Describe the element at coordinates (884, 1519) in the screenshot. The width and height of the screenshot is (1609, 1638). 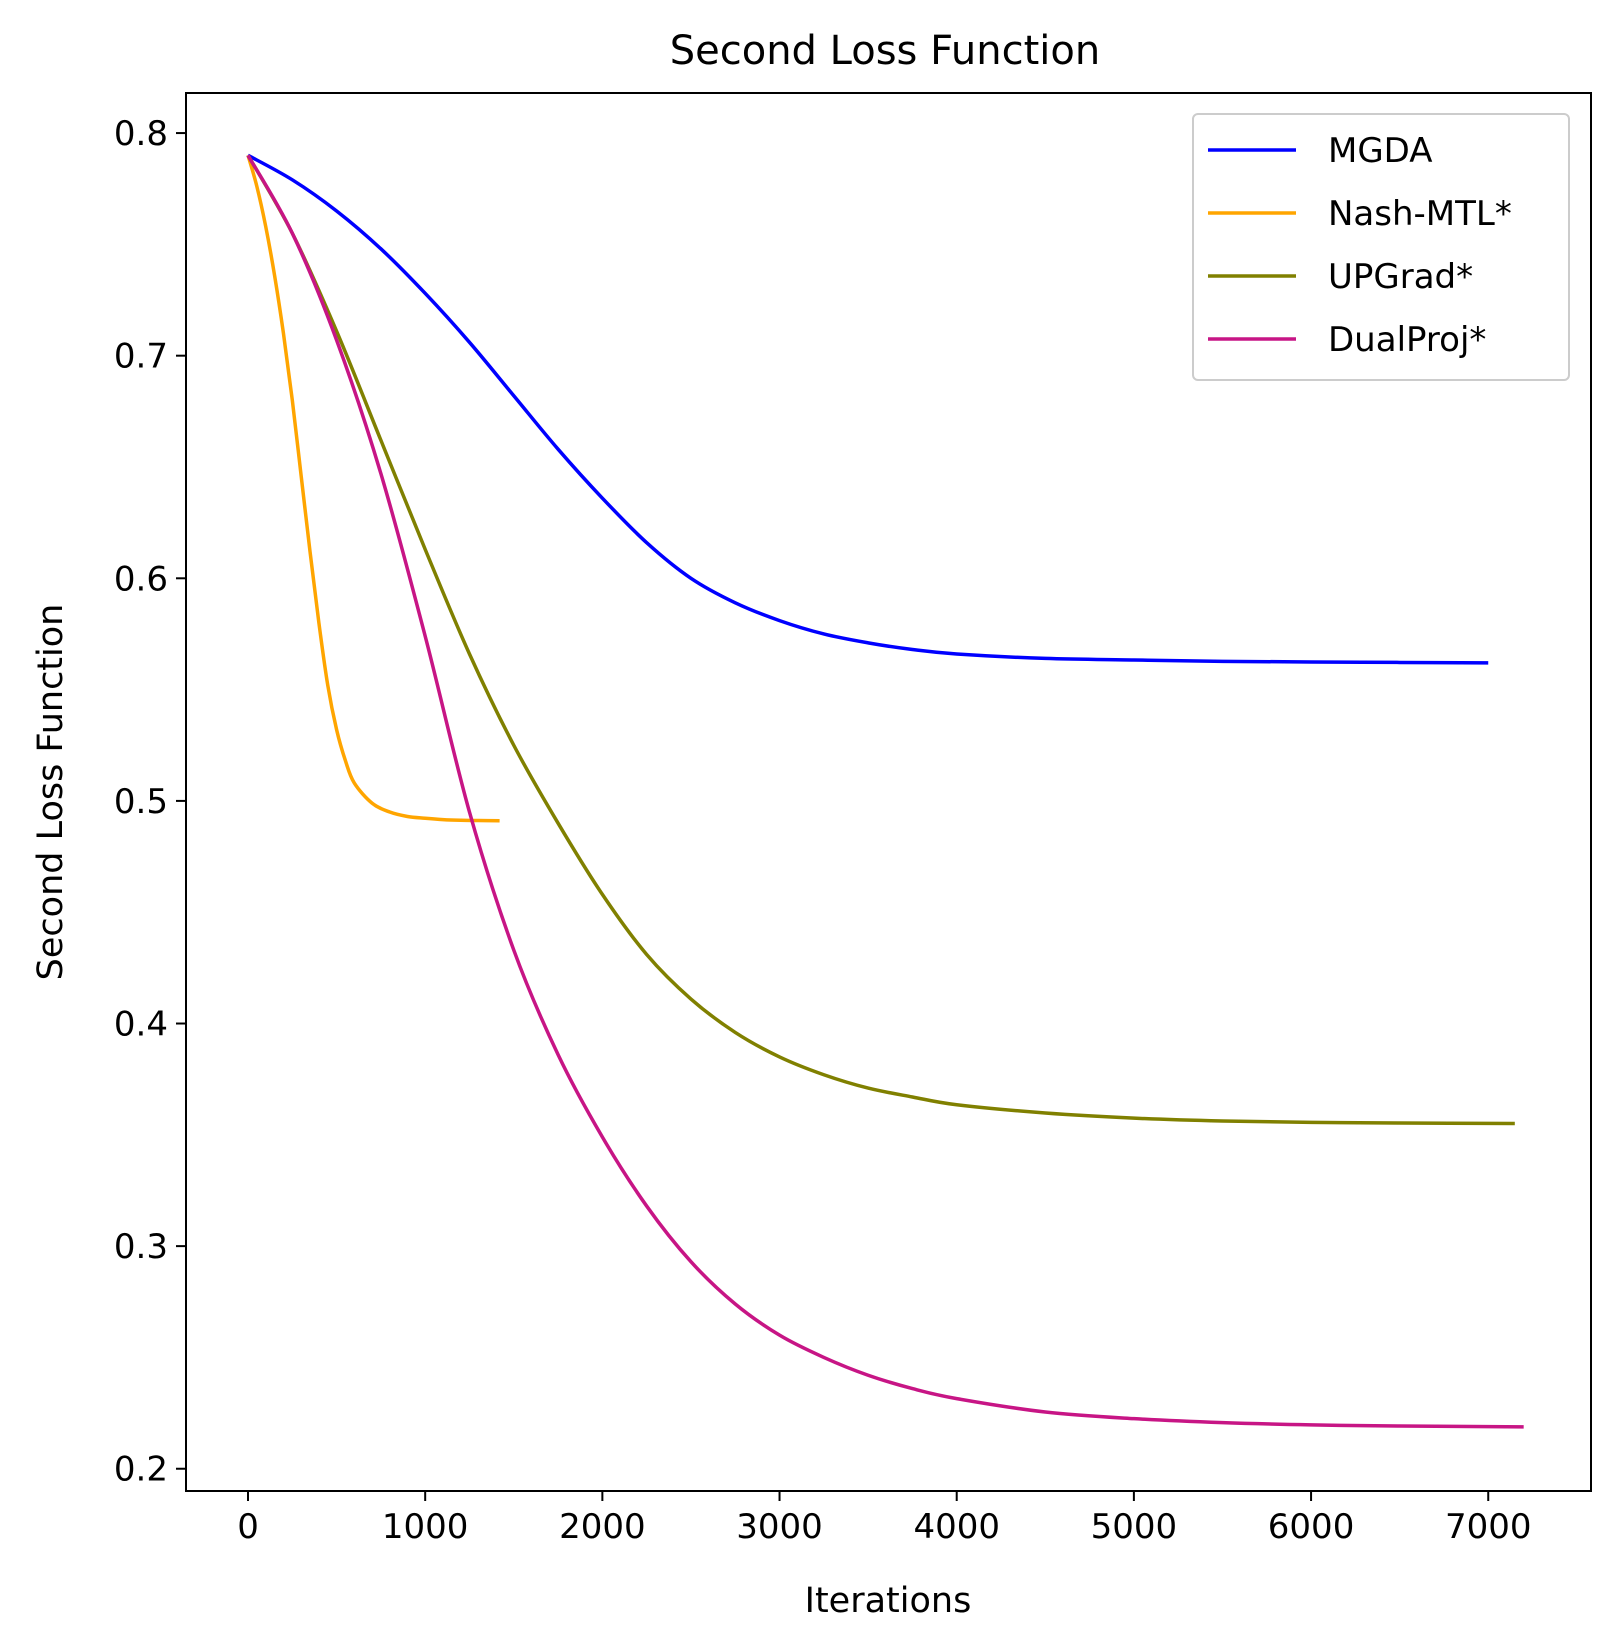
I see `x-axis: 0 1000 2000 3000 4000 5000 6000 7000` at that location.